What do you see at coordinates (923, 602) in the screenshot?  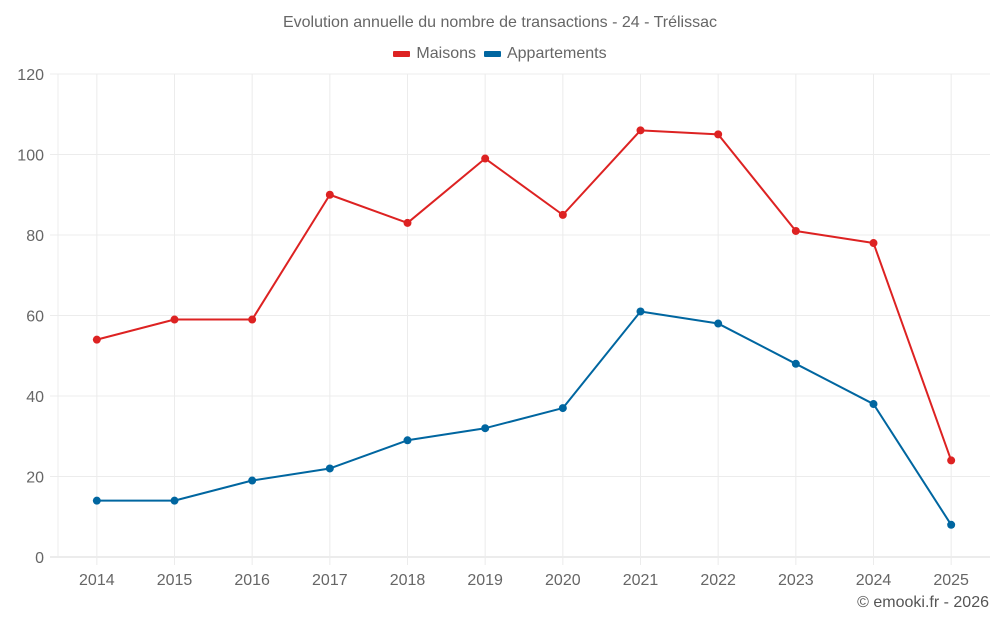 I see `credit-text: © emooki.fr - 2026` at bounding box center [923, 602].